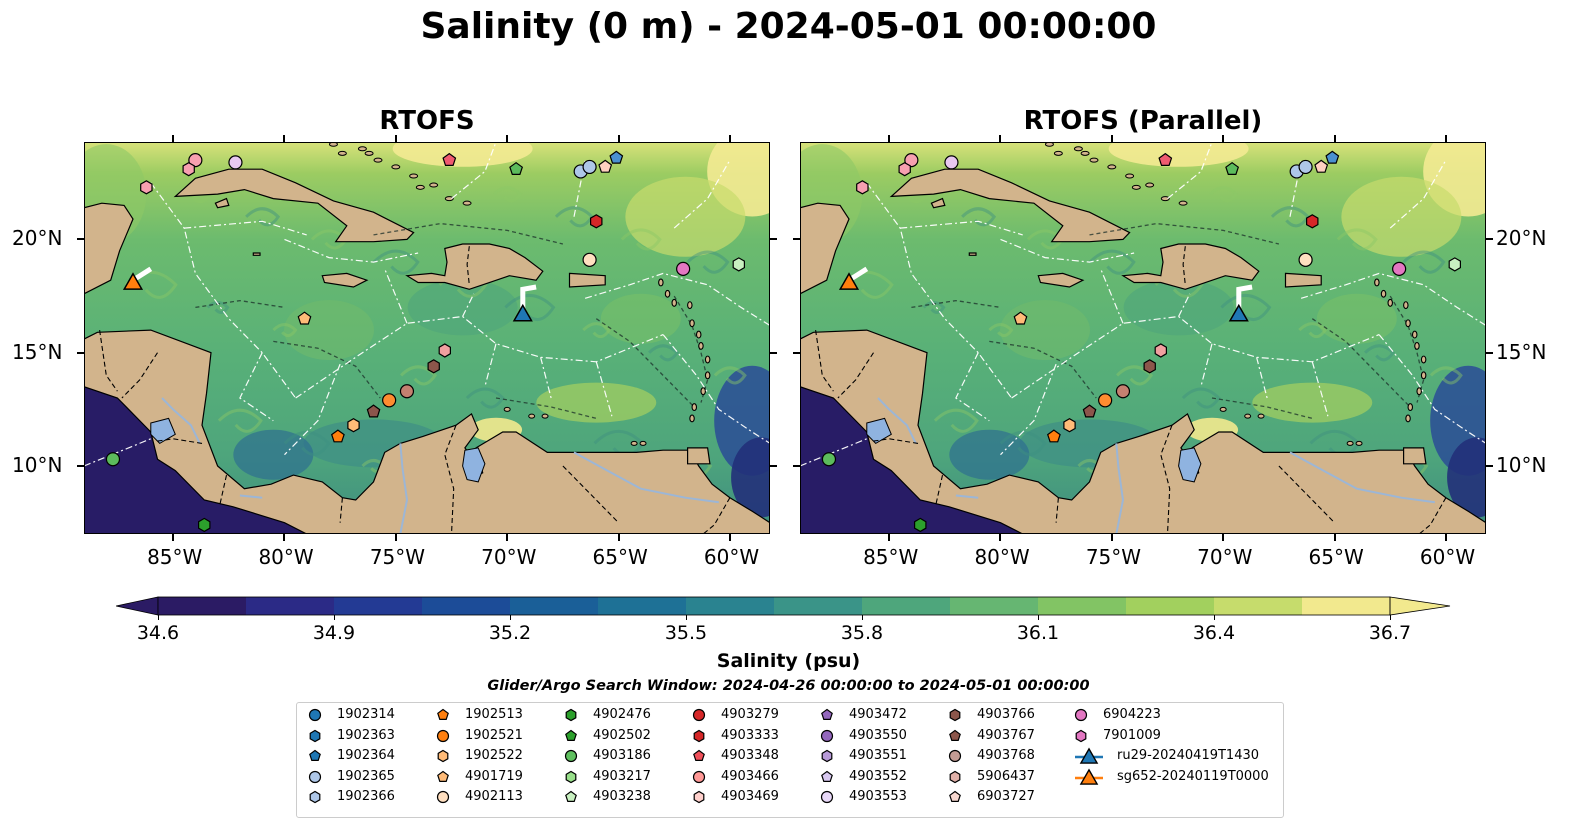  I want to click on colorbar-tick-label: 34.9, so click(334, 633).